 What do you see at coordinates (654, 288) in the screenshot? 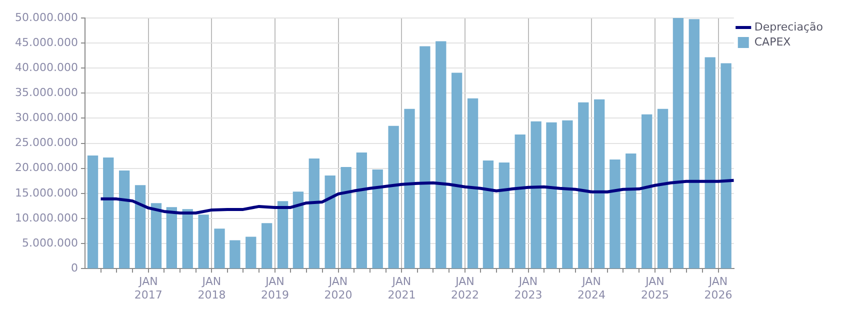
I see `x-tick-label: JAN 2025` at bounding box center [654, 288].